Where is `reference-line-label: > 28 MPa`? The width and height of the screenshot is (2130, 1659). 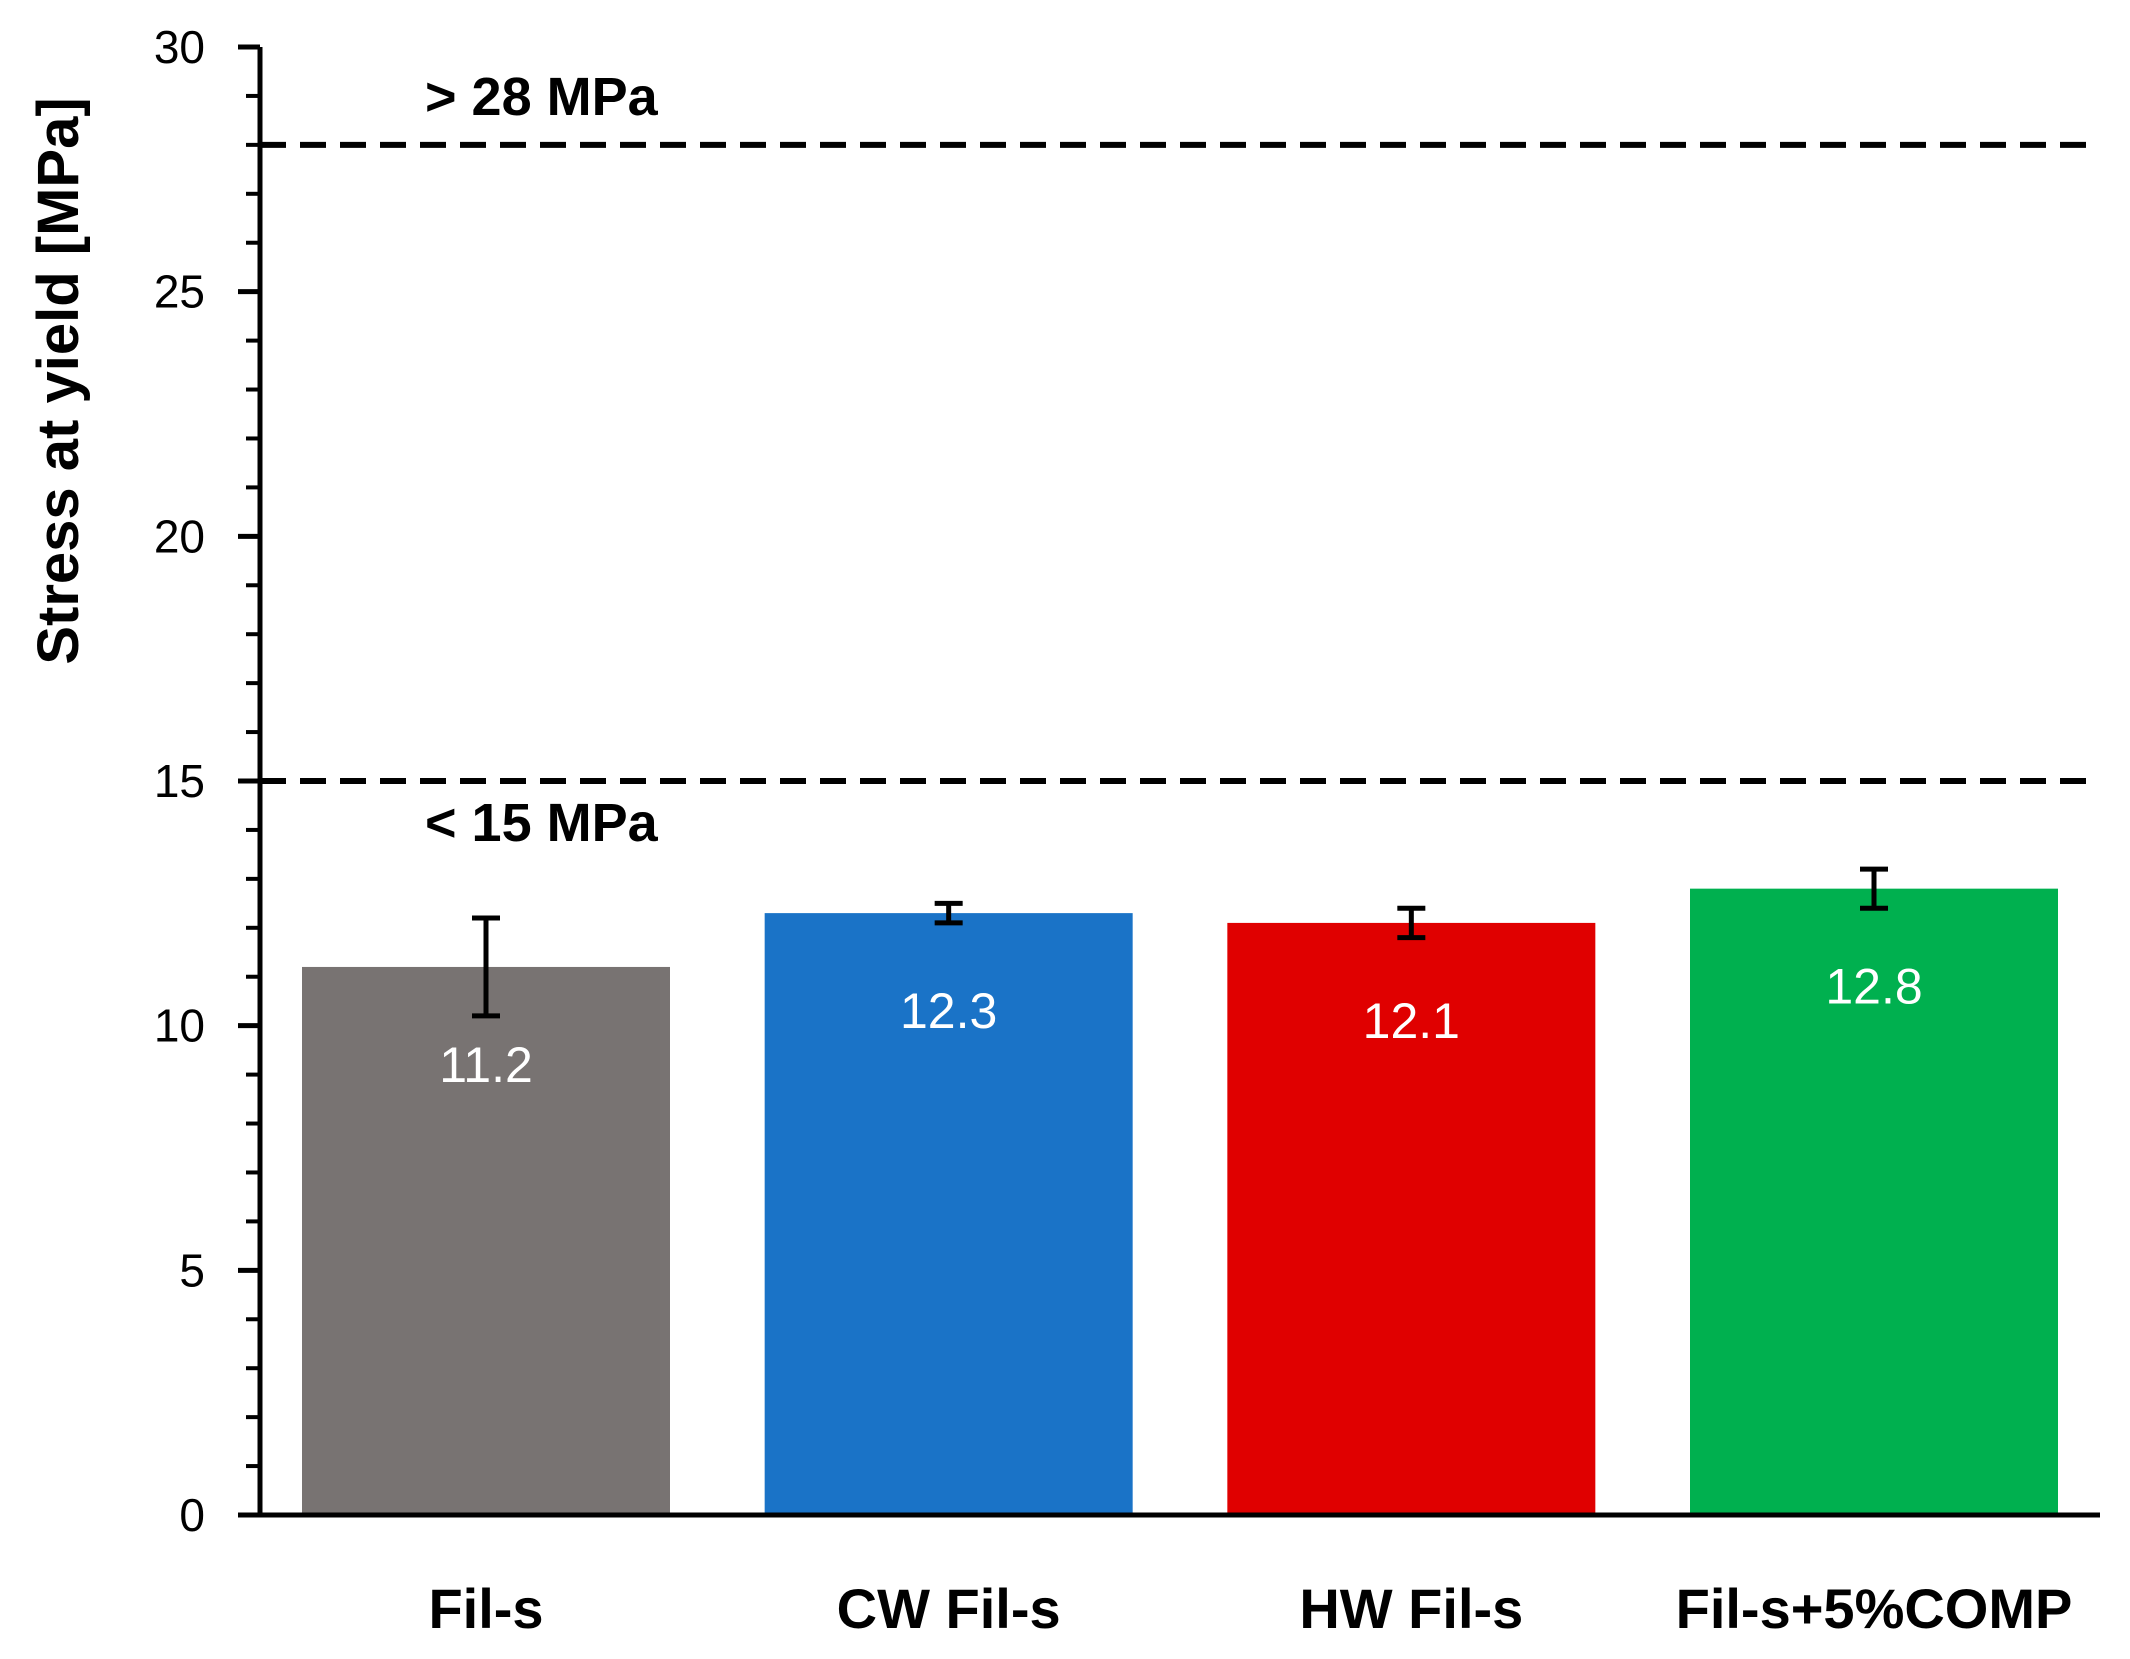 reference-line-label: > 28 MPa is located at coordinates (542, 97).